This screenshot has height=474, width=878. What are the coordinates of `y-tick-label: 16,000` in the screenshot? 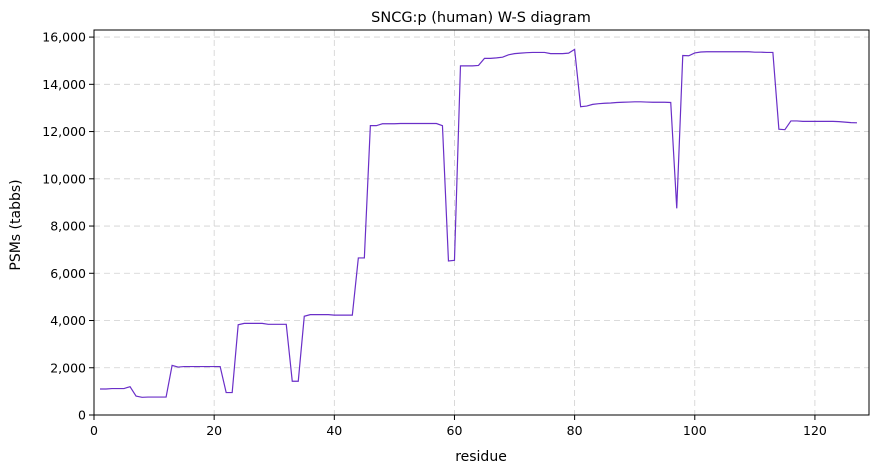 It's located at (64, 37).